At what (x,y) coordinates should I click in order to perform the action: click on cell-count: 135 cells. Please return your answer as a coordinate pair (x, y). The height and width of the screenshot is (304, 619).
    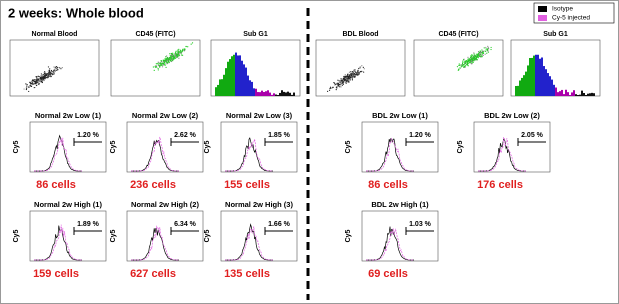
    Looking at the image, I should click on (247, 274).